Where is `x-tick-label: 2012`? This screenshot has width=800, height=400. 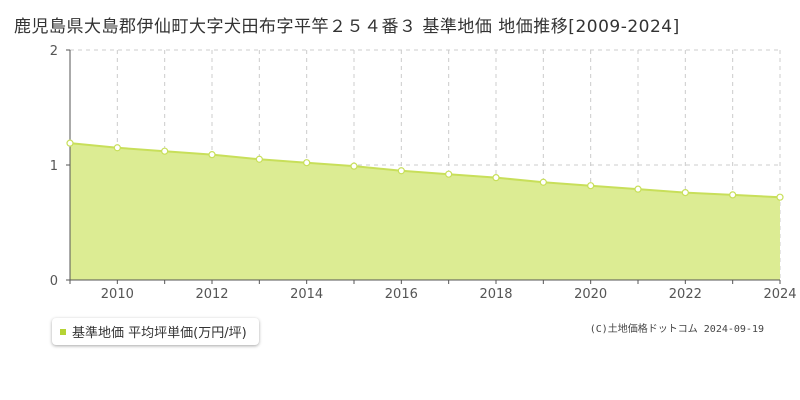 x-tick-label: 2012 is located at coordinates (211, 294).